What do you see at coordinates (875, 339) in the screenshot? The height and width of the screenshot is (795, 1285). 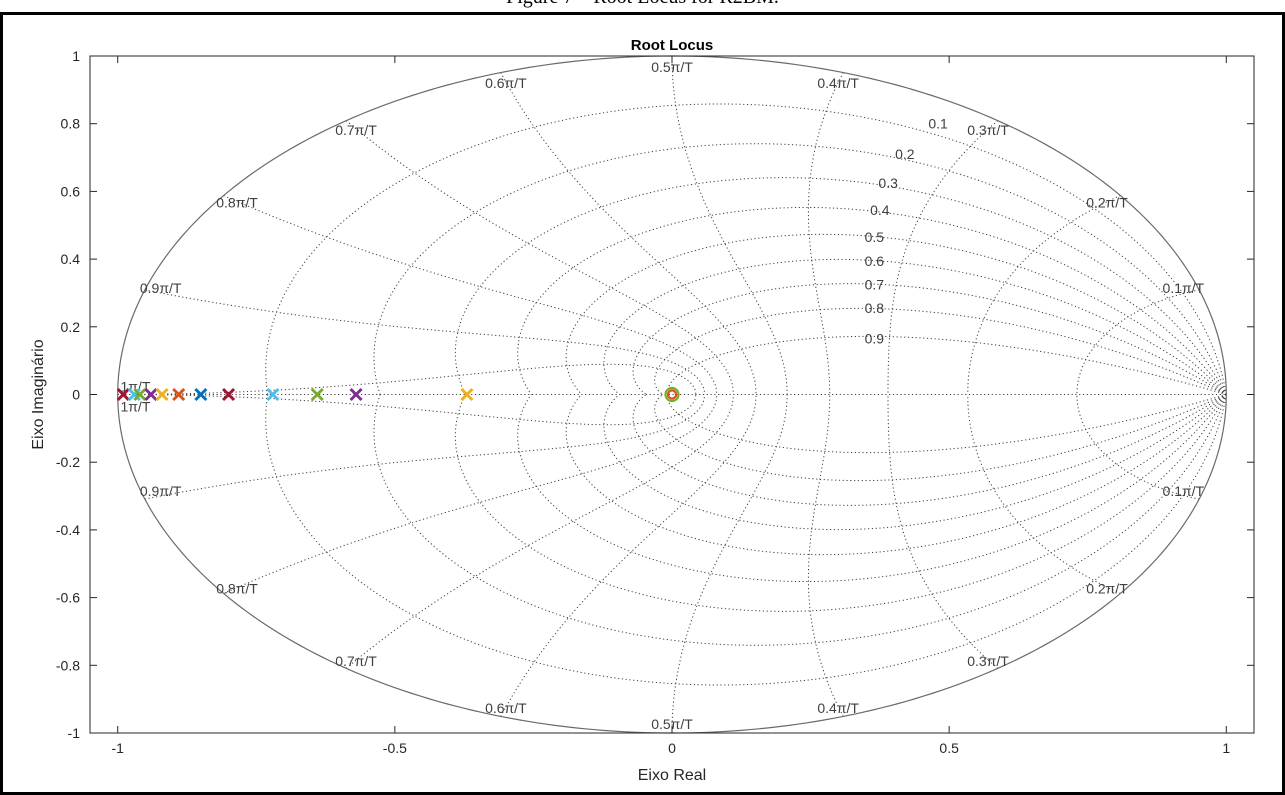 I see `damping-label: 0.9` at bounding box center [875, 339].